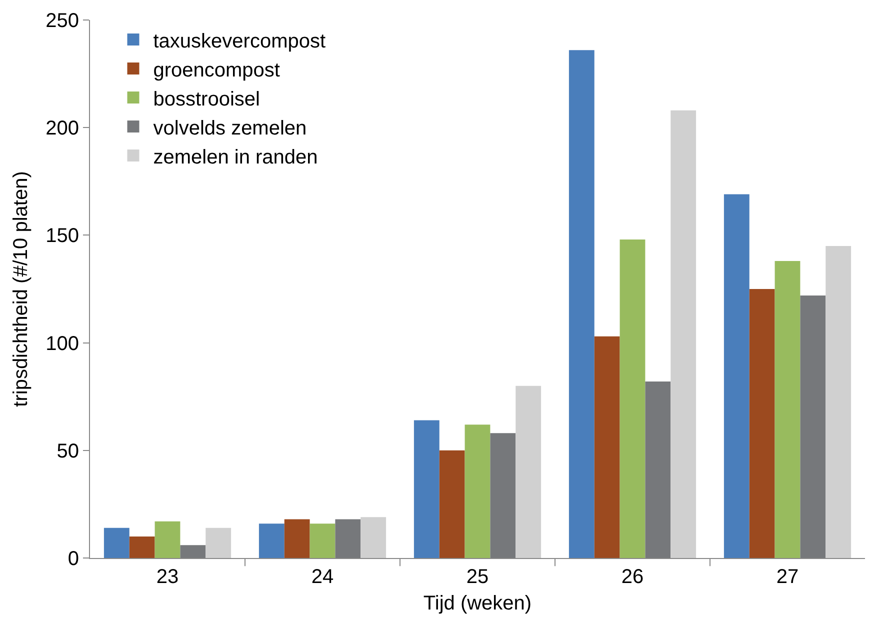 This screenshot has height=638, width=880. What do you see at coordinates (62, 129) in the screenshot?
I see `y-tick-label: 200` at bounding box center [62, 129].